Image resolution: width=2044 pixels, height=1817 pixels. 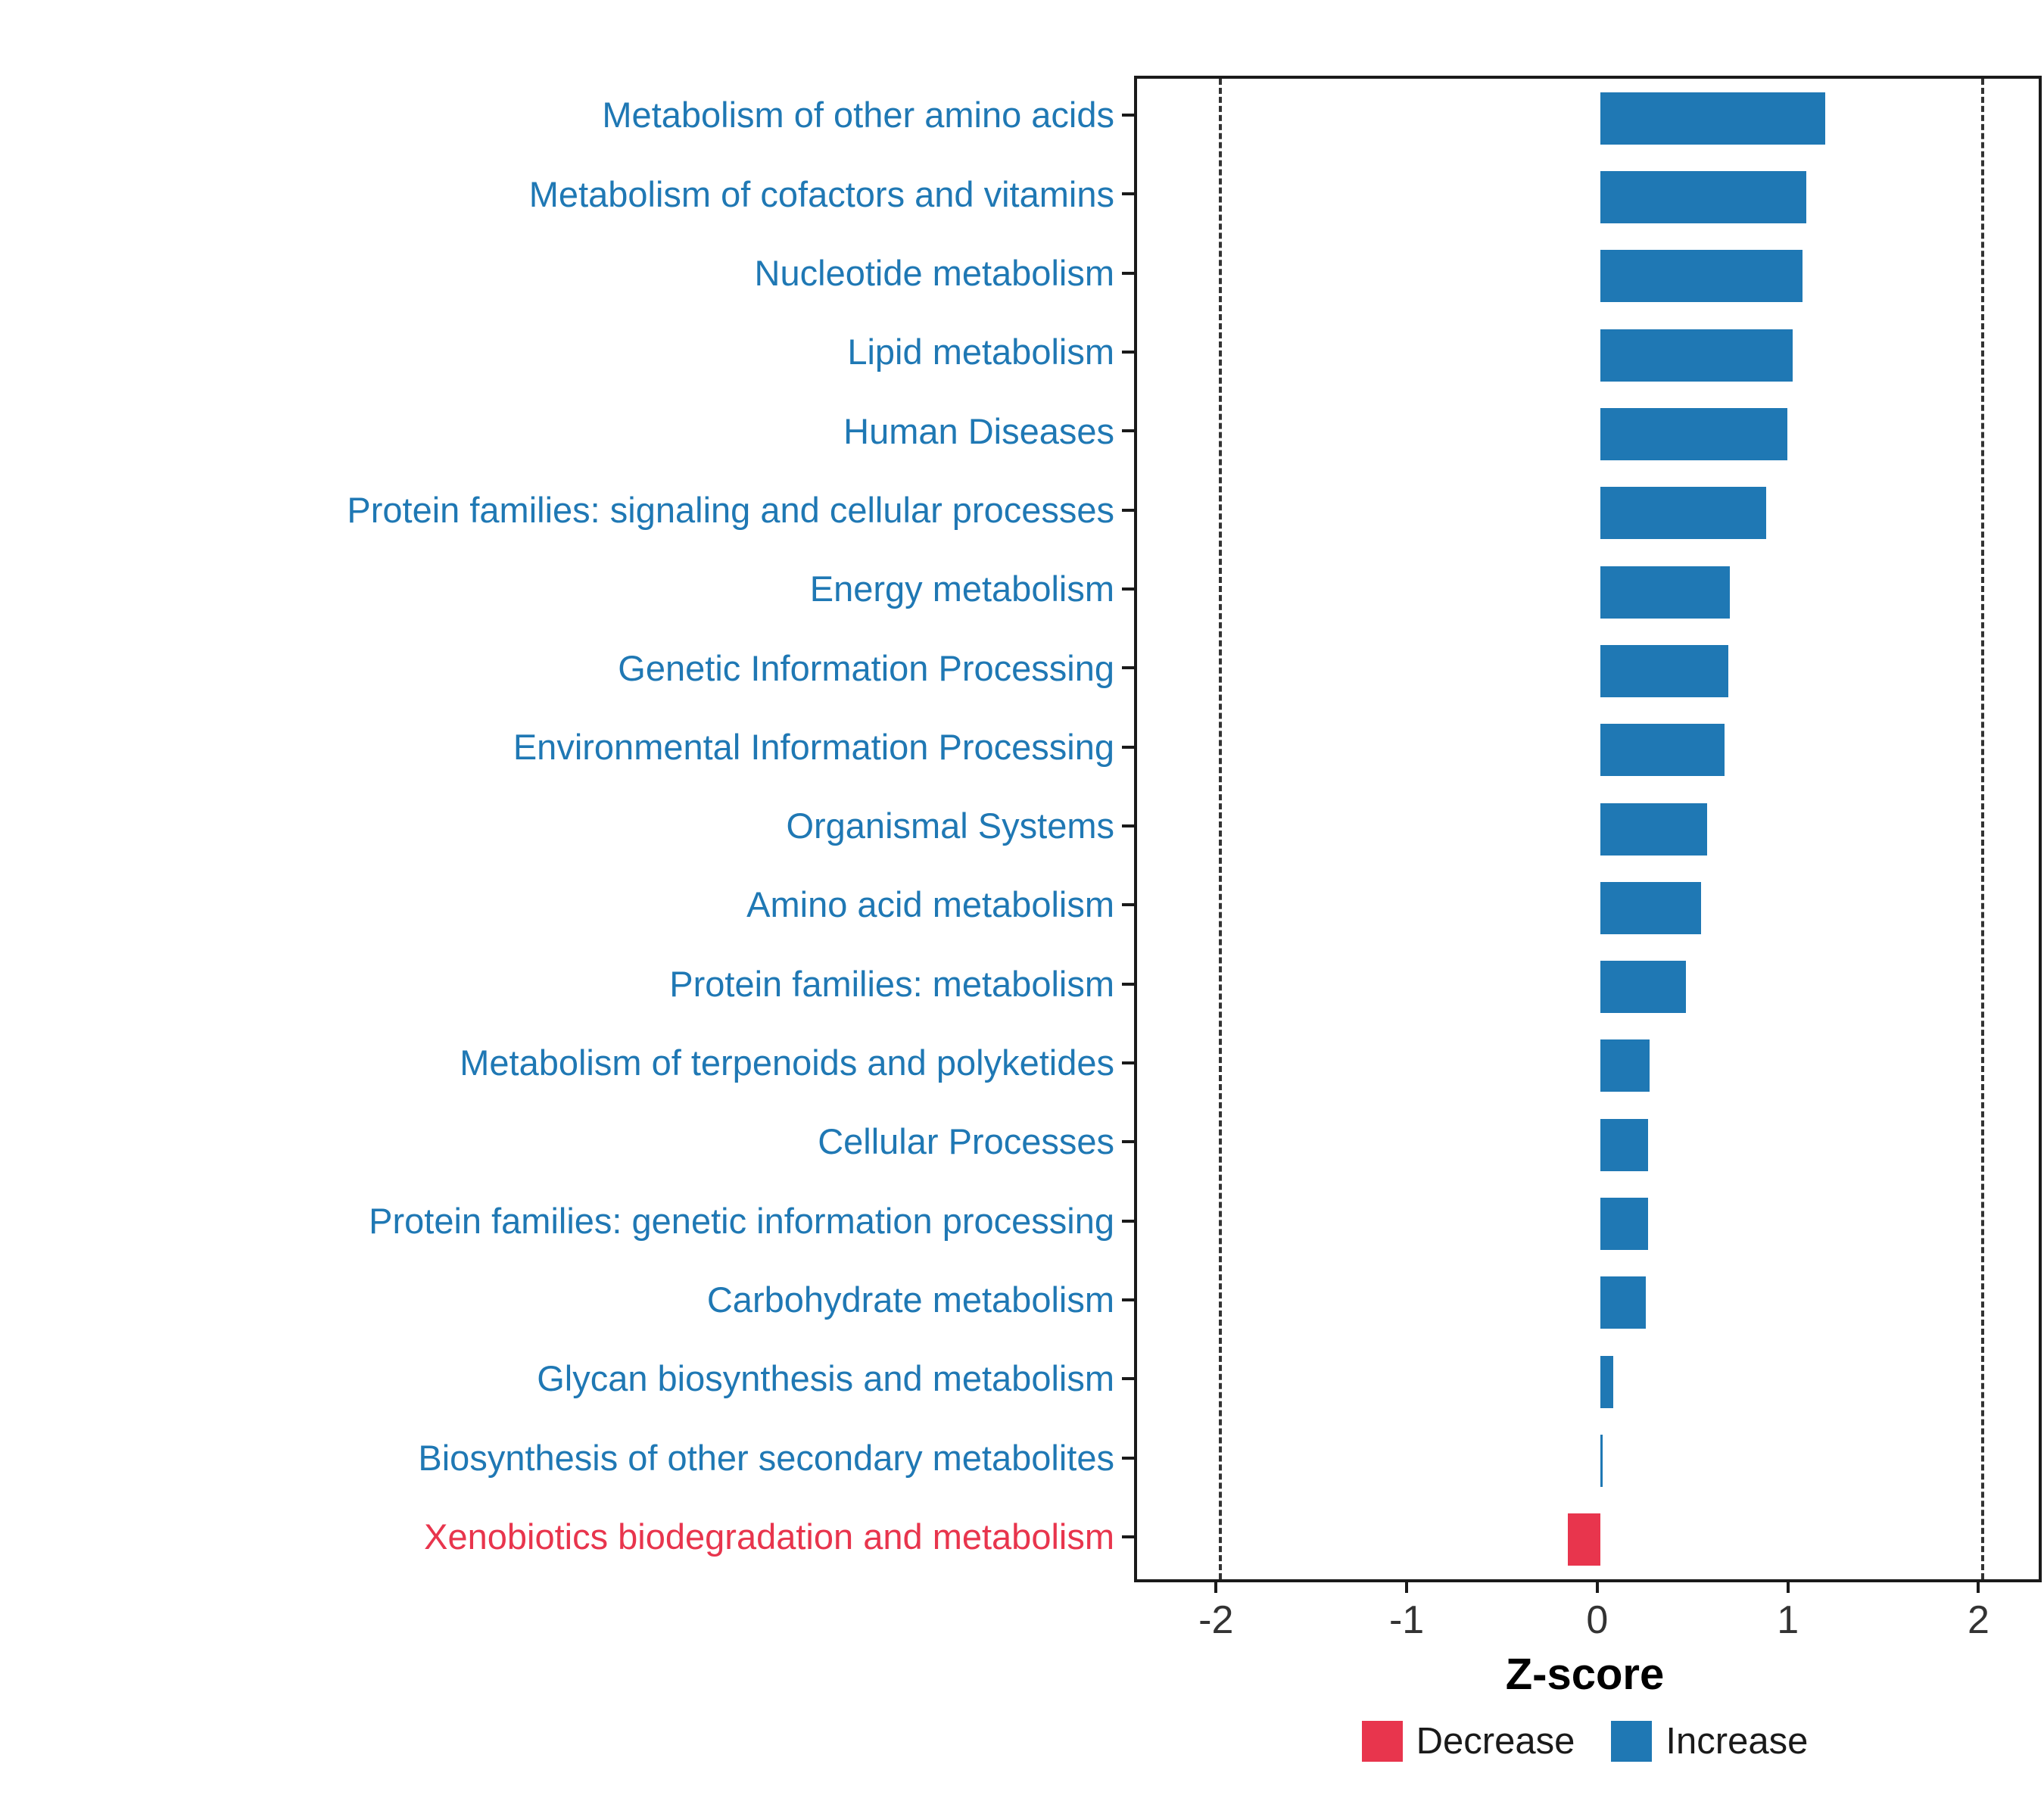 What do you see at coordinates (1406, 1620) in the screenshot?
I see `x-axis-tick-label: -1` at bounding box center [1406, 1620].